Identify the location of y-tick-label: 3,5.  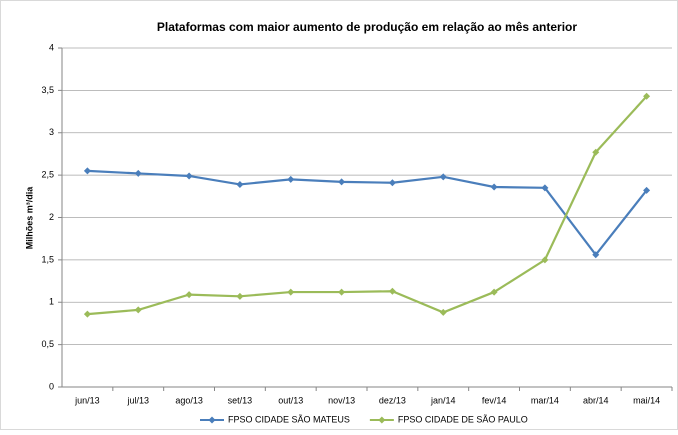
(47, 90).